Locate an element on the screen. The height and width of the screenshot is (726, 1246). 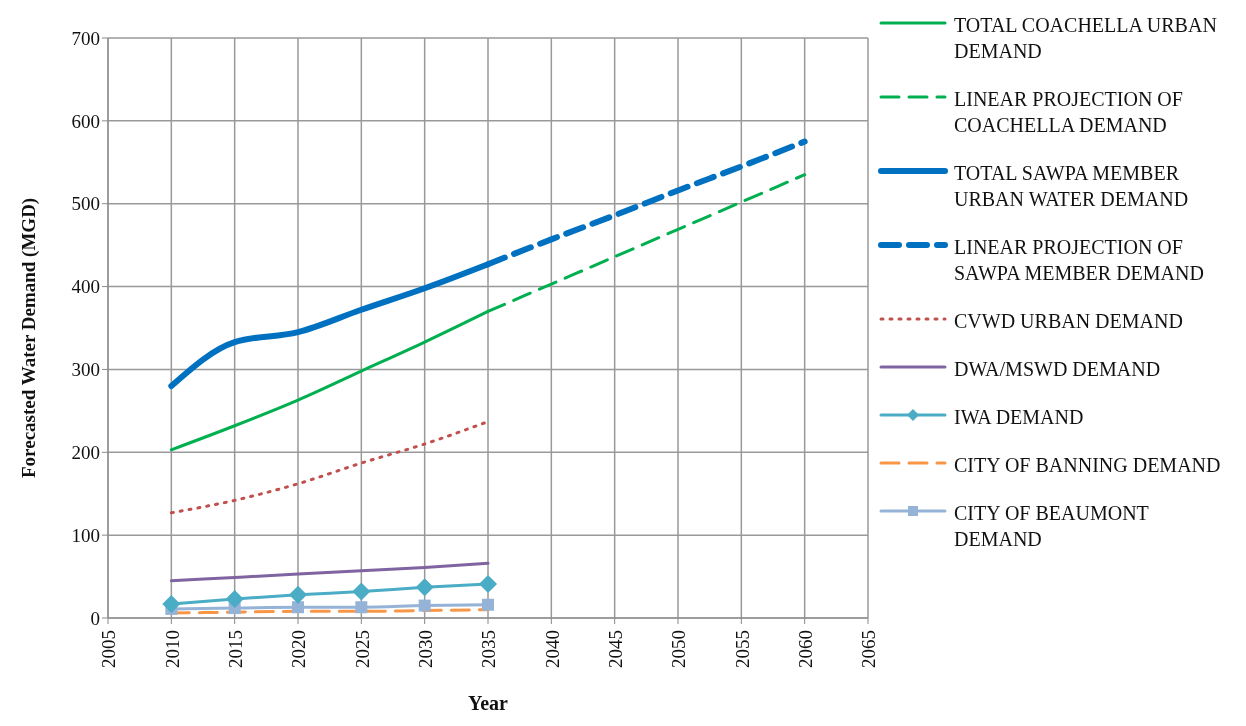
legend-label: DWA/MSWD DEMAND is located at coordinates (1057, 369).